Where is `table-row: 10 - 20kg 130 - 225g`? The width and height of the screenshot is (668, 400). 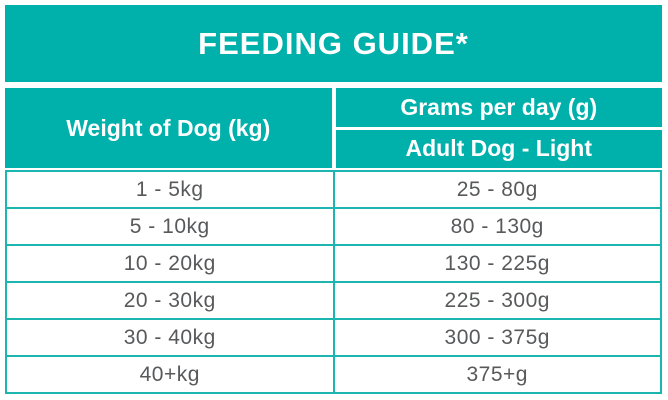
table-row: 10 - 20kg 130 - 225g is located at coordinates (333, 263).